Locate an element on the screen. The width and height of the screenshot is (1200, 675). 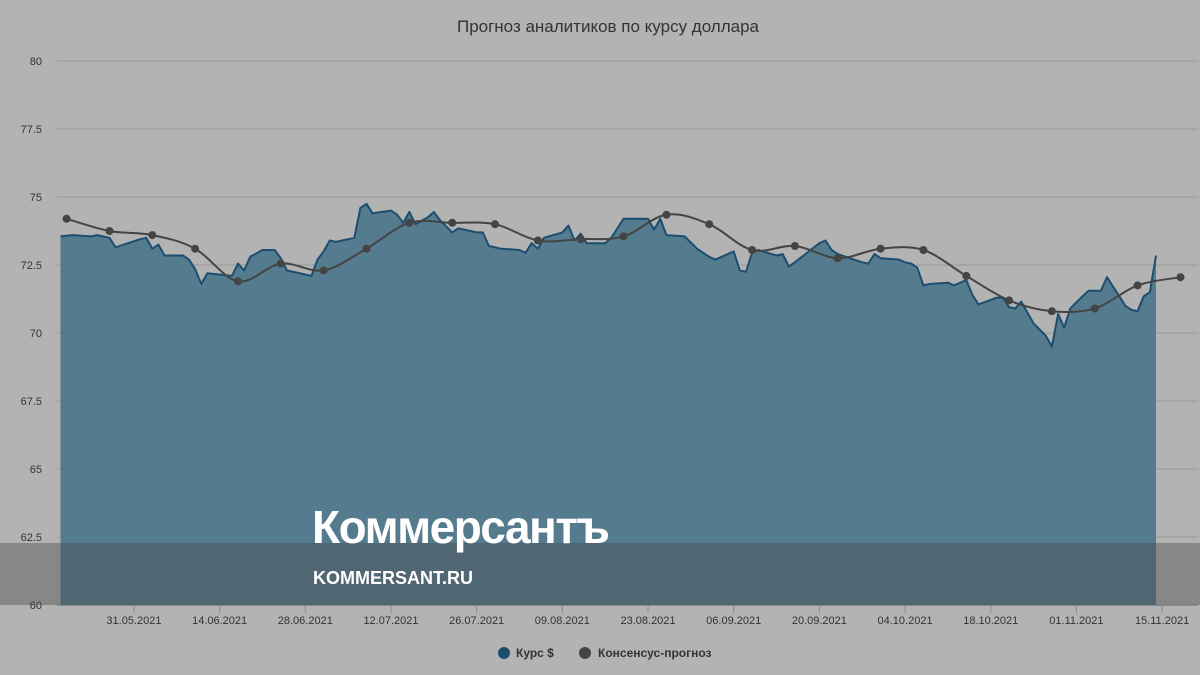
legend-item-rate: Курс $ is located at coordinates (526, 653).